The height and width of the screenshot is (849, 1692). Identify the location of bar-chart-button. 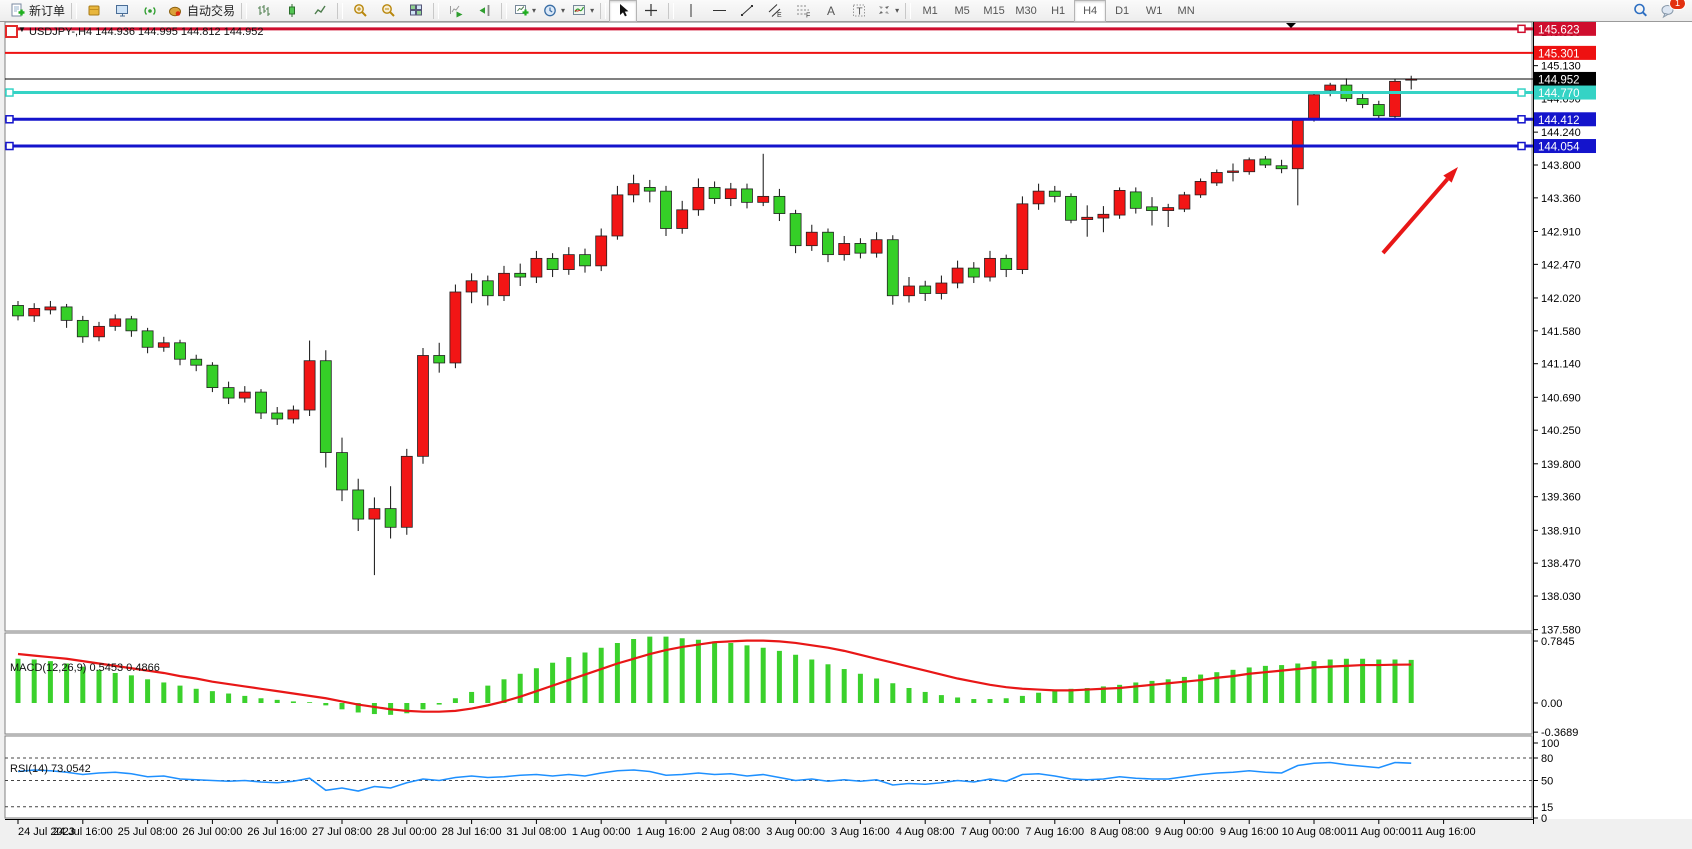
(264, 11).